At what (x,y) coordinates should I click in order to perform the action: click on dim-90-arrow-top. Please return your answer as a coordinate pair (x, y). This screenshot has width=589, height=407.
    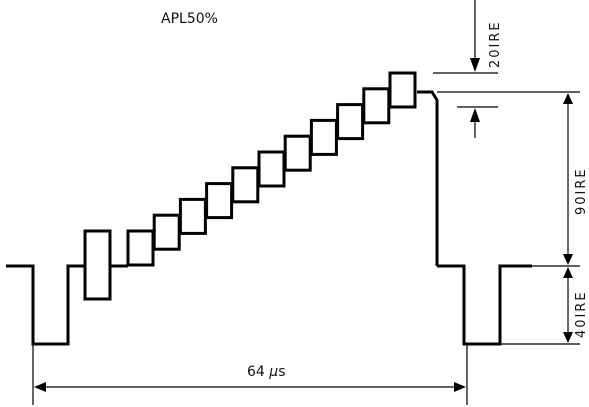
    Looking at the image, I should click on (568, 98).